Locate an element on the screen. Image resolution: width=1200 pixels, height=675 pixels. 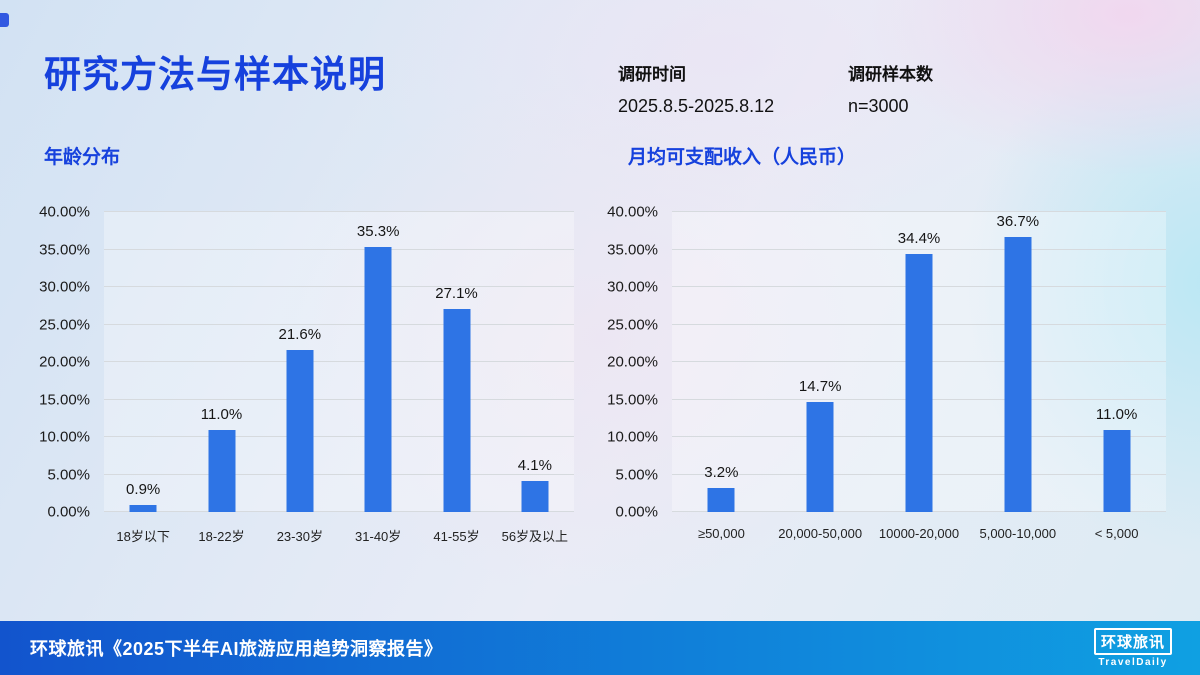
x-axis-category-label: 10000-20,000 is located at coordinates (919, 533).